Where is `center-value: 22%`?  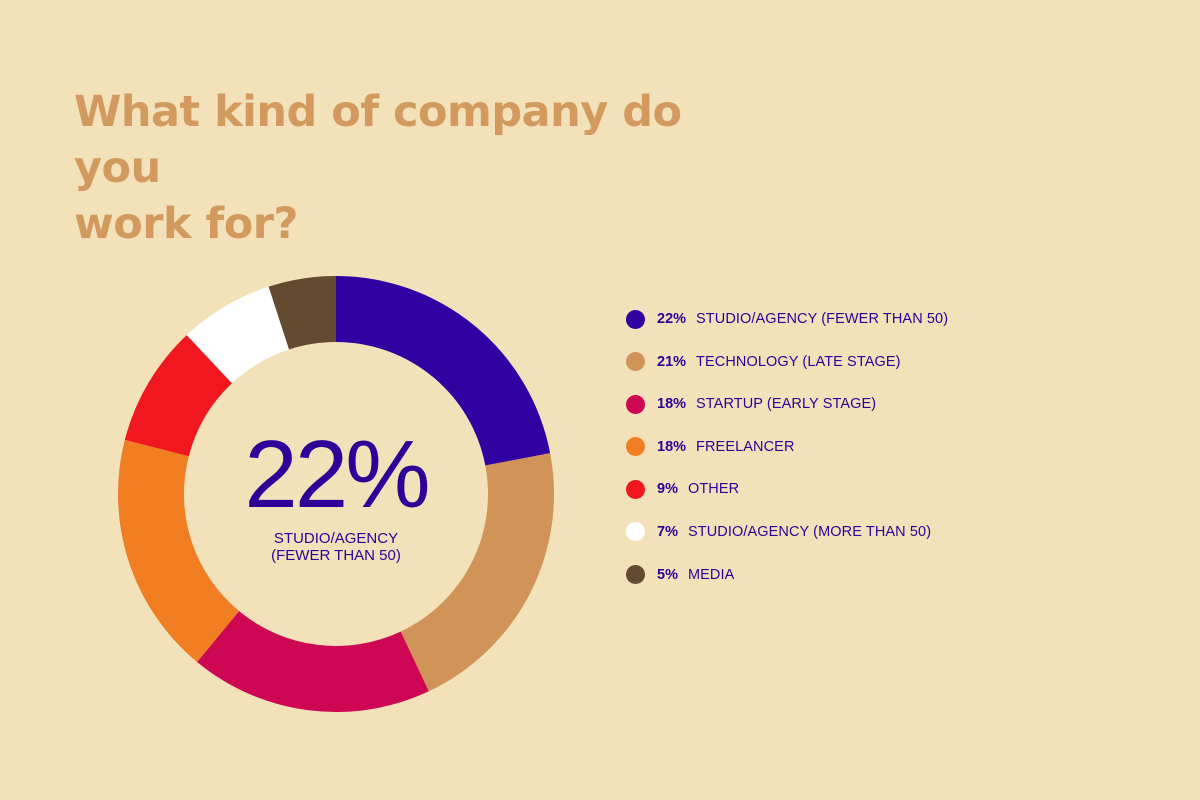
center-value: 22% is located at coordinates (337, 474).